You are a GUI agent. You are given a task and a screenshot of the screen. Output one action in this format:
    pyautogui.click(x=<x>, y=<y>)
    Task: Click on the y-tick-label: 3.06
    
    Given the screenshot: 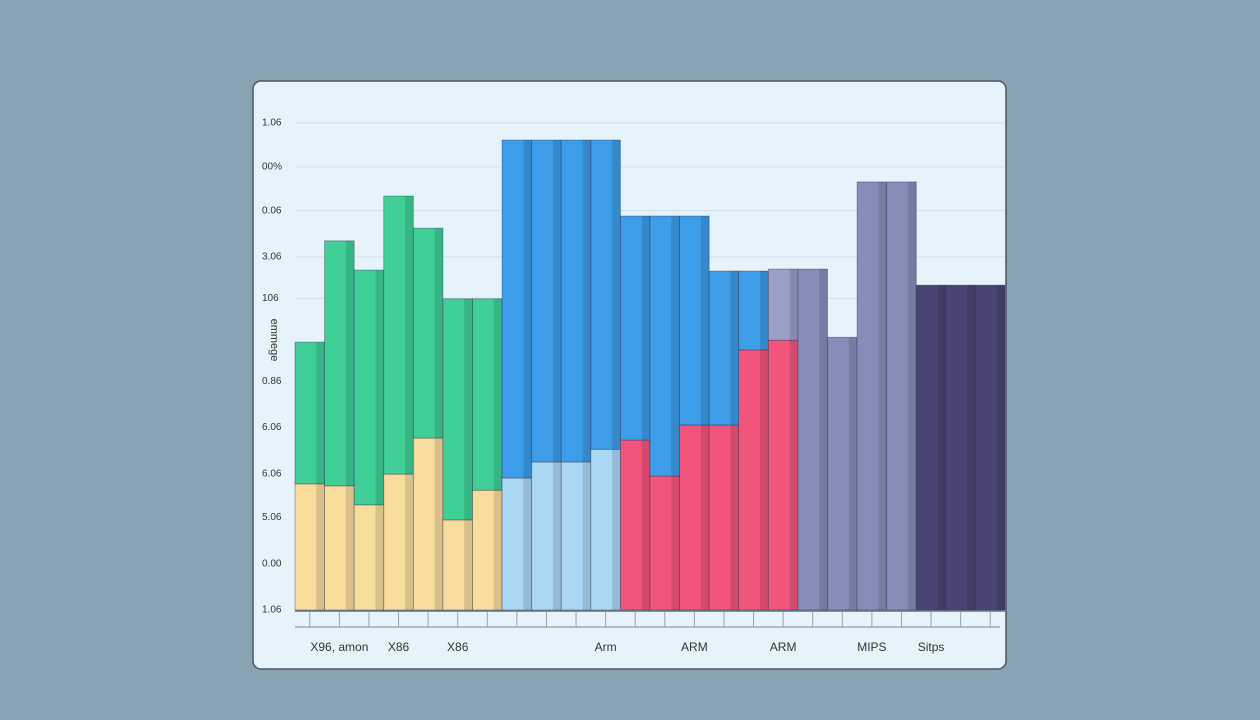 What is the action you would take?
    pyautogui.click(x=272, y=257)
    